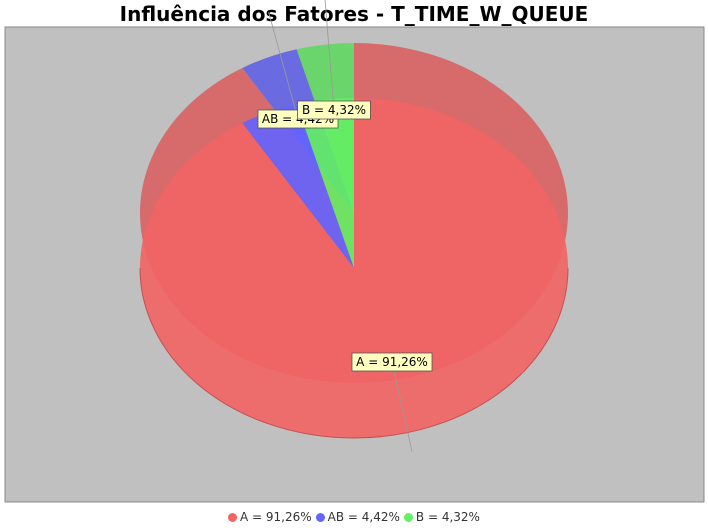  I want to click on legend-item-a: A = 91,26%, so click(270, 517).